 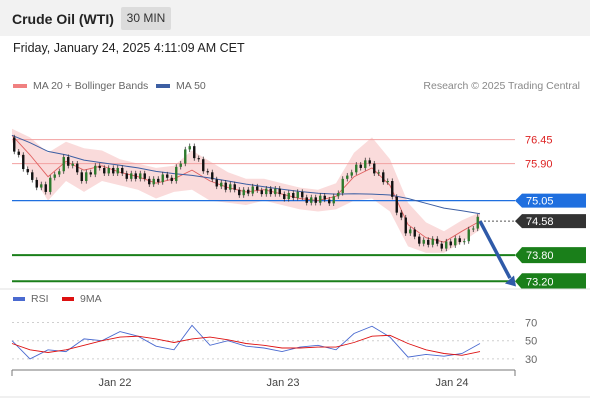 What do you see at coordinates (91, 86) in the screenshot?
I see `legend-bollinger-label: MA 20 + Bollinger Bands` at bounding box center [91, 86].